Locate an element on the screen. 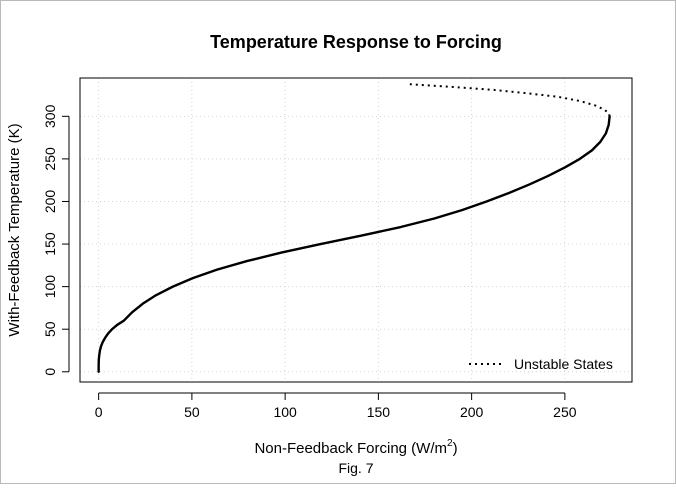 This screenshot has width=676, height=488. series-line-unstable-states is located at coordinates (508, 99).